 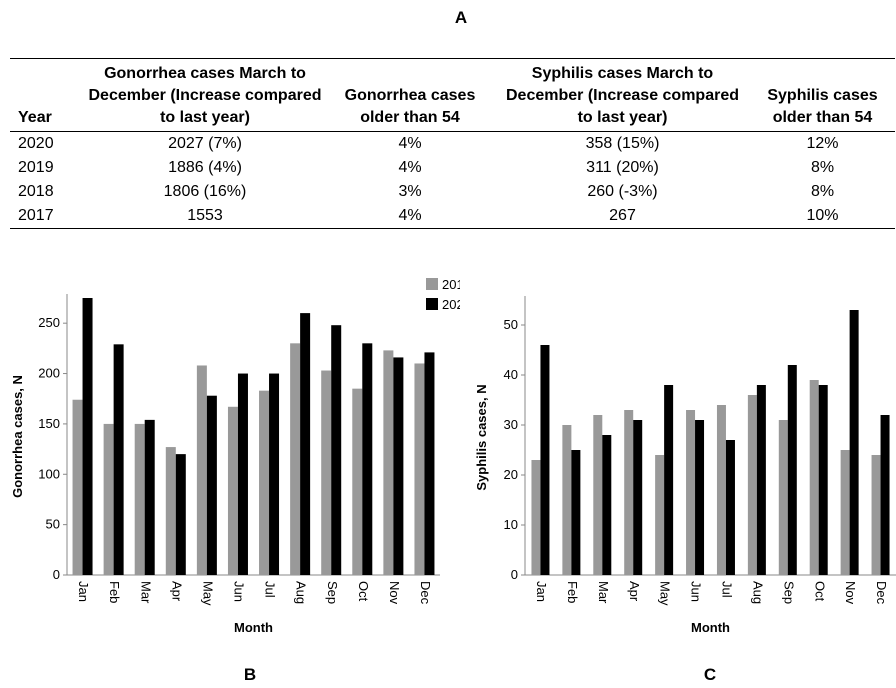 What do you see at coordinates (242, 474) in the screenshot?
I see `gonorrhea-bar-2020-jun` at bounding box center [242, 474].